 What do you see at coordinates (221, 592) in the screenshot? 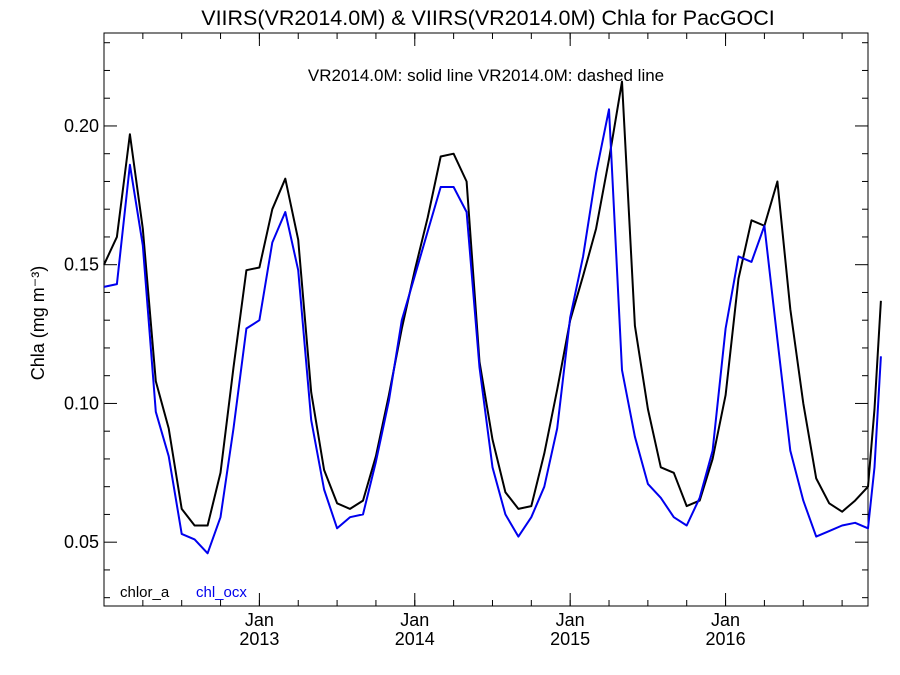
I see `legend-item-chl-ocx: chl_ocx` at bounding box center [221, 592].